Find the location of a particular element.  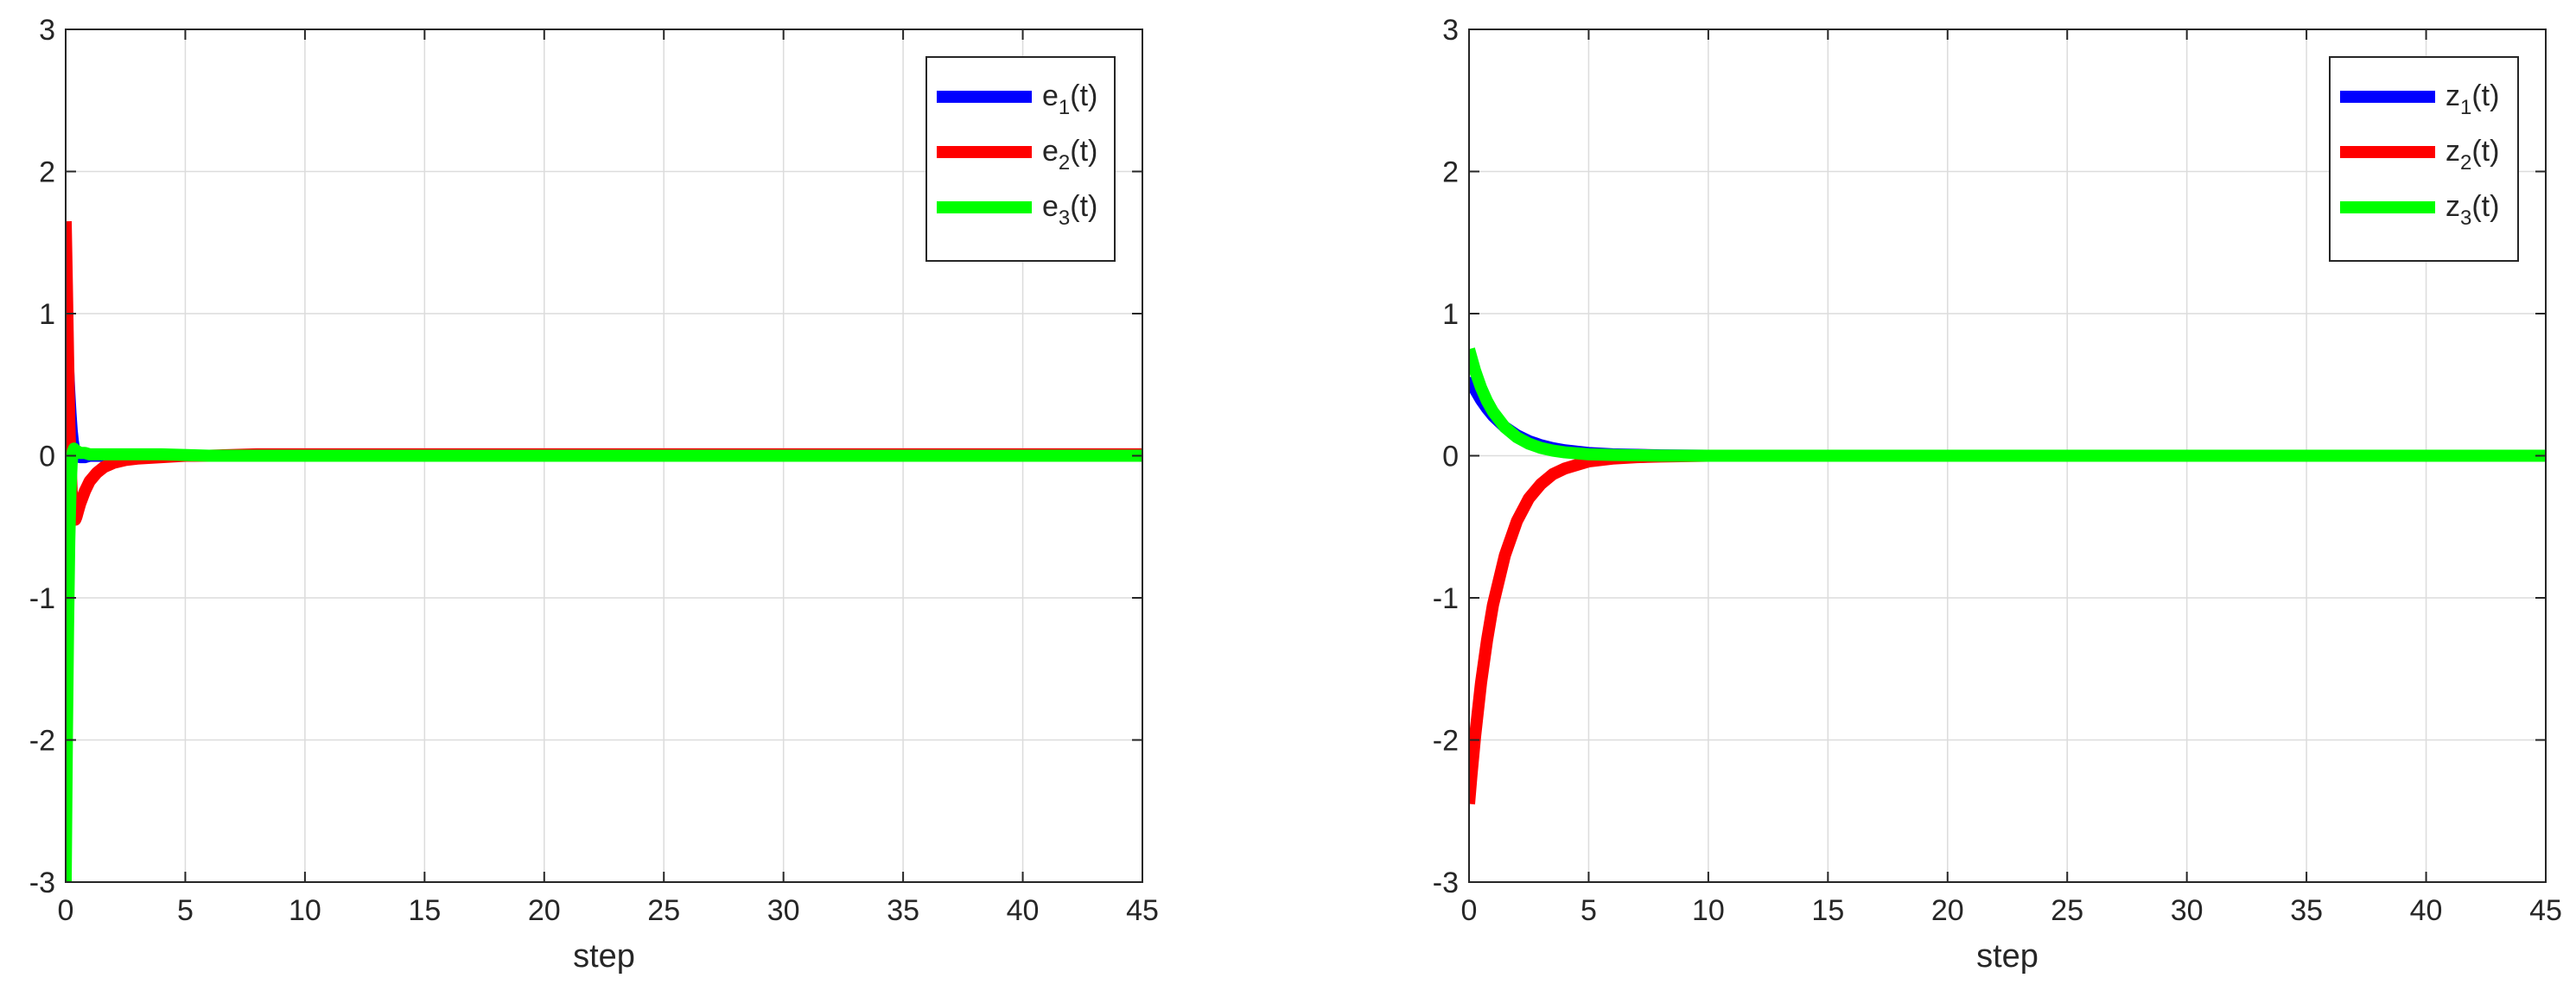

legend-label-z1: z1(t) is located at coordinates (2473, 99).